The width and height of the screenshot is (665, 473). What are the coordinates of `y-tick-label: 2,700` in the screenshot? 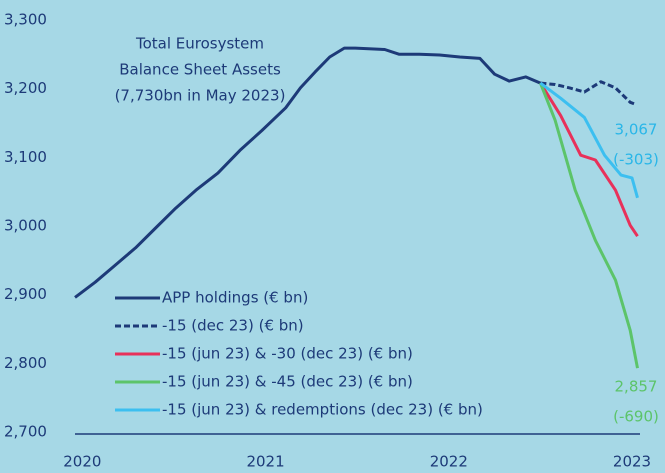 It's located at (25, 432).